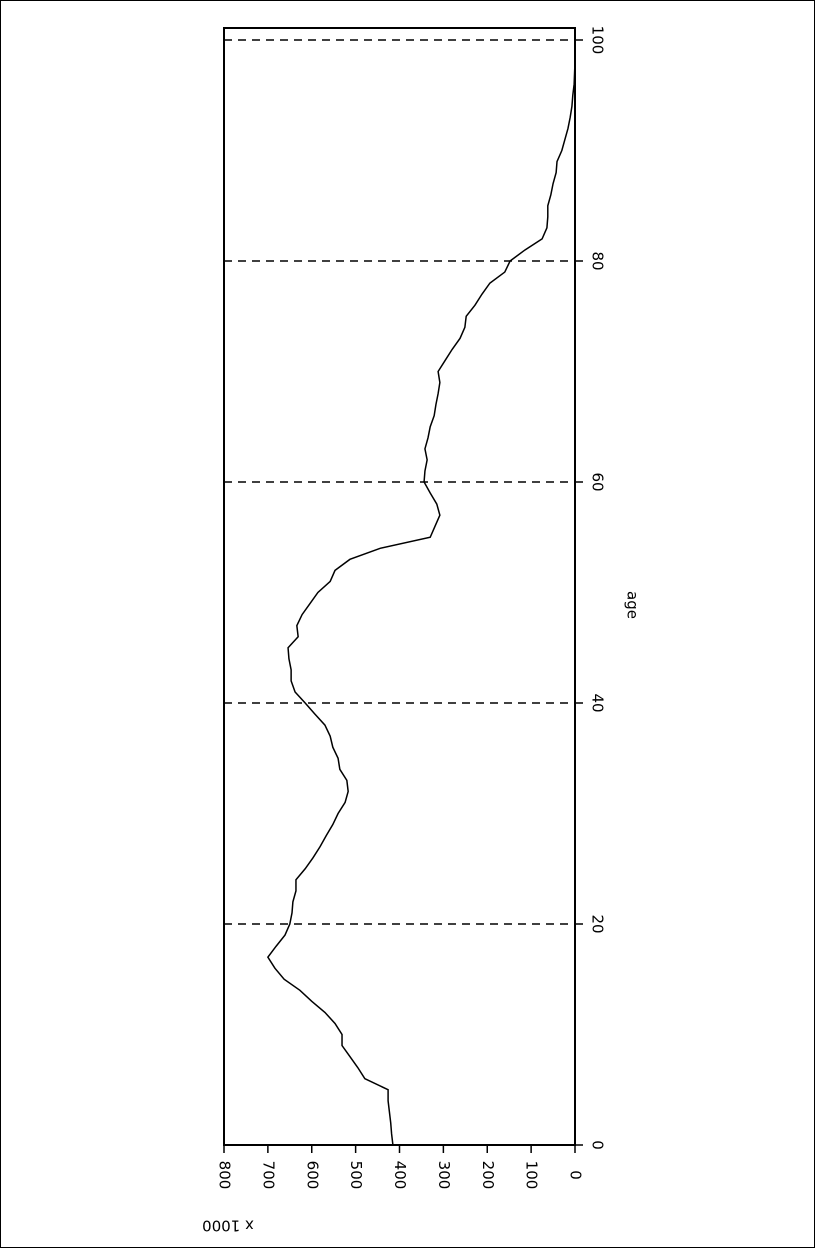  What do you see at coordinates (532, 1175) in the screenshot?
I see `y-tick-label: 100` at bounding box center [532, 1175].